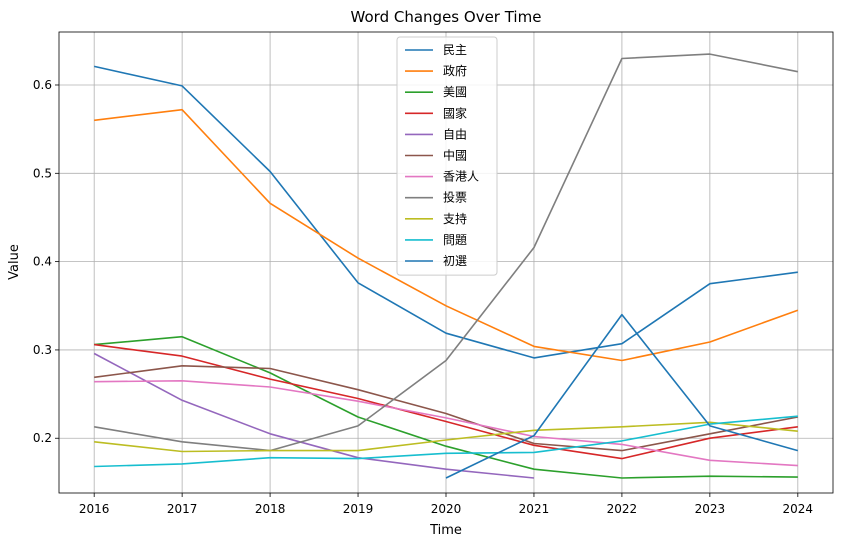 The height and width of the screenshot is (546, 843). I want to click on x-axis-label: Time, so click(445, 530).